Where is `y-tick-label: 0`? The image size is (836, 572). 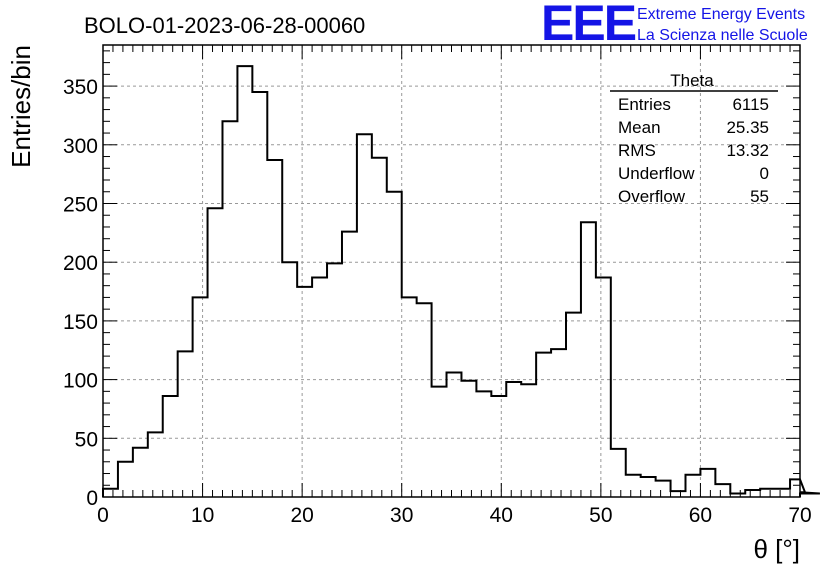 y-tick-label: 0 is located at coordinates (92, 498).